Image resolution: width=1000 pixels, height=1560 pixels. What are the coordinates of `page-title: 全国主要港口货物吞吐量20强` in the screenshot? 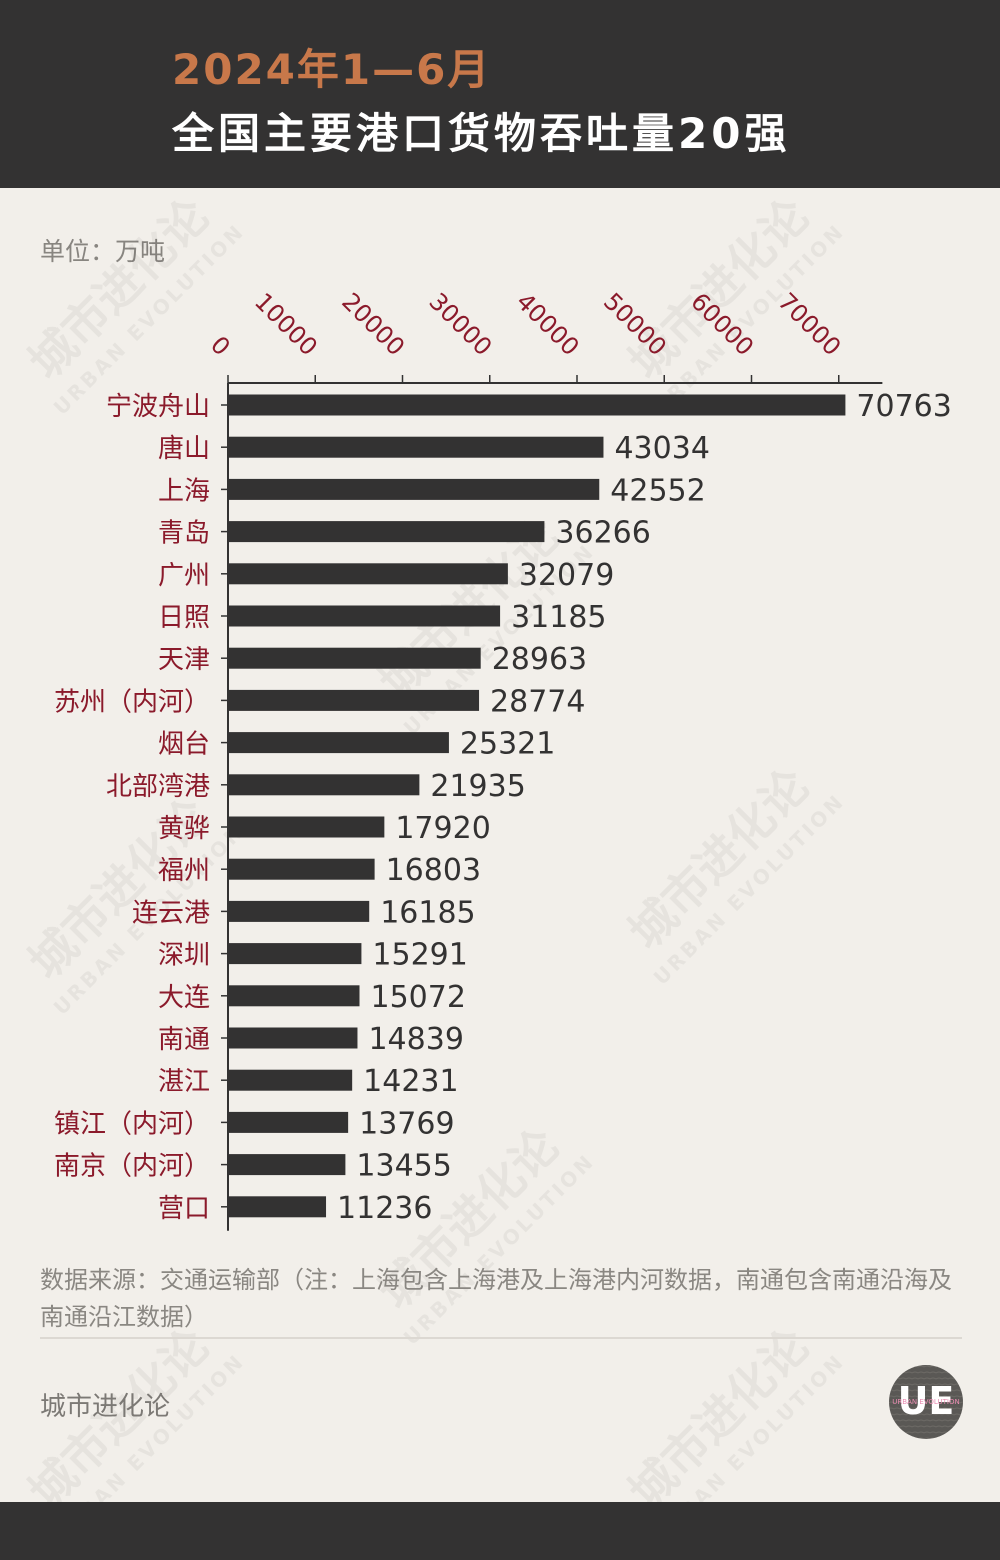 It's located at (481, 133).